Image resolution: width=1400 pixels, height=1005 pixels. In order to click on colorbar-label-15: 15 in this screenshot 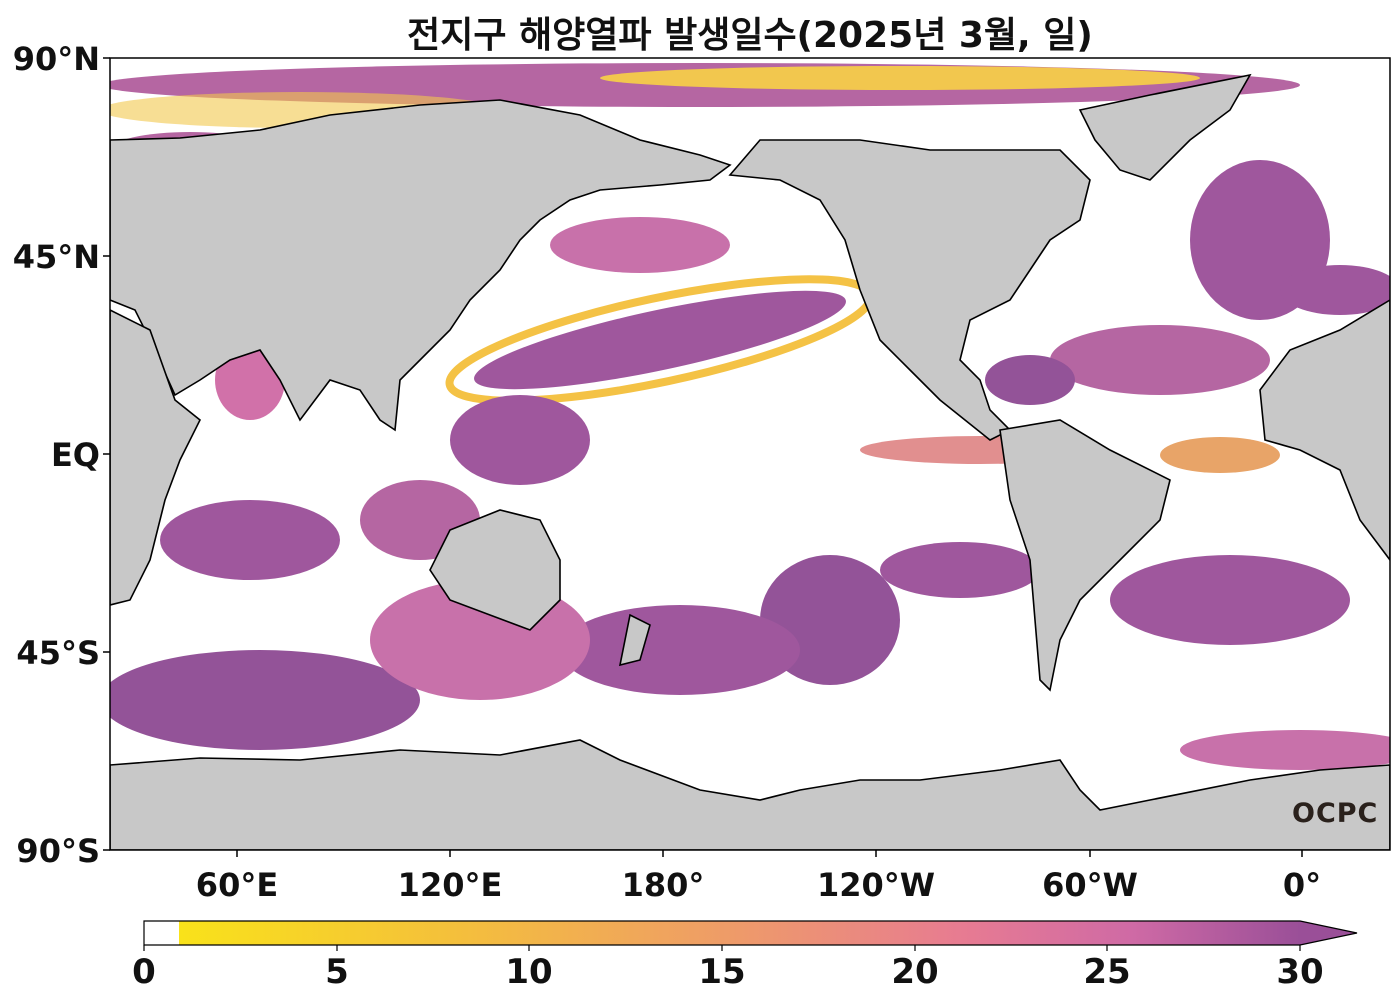, I will do `click(722, 972)`.